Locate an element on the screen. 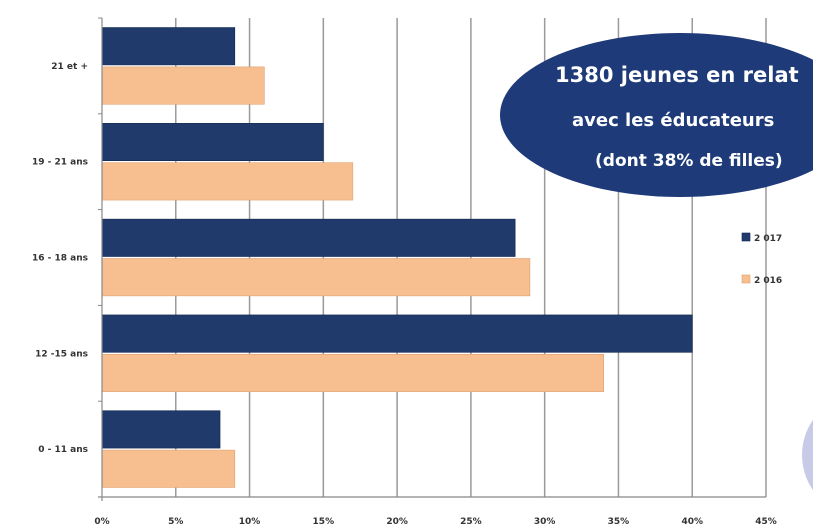  x-tick-label-2: 10% is located at coordinates (250, 522).